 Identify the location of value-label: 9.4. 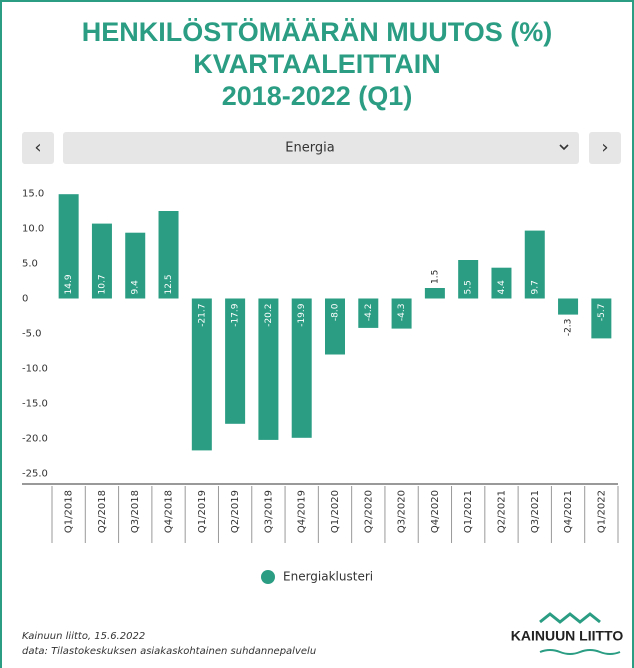
(136, 287).